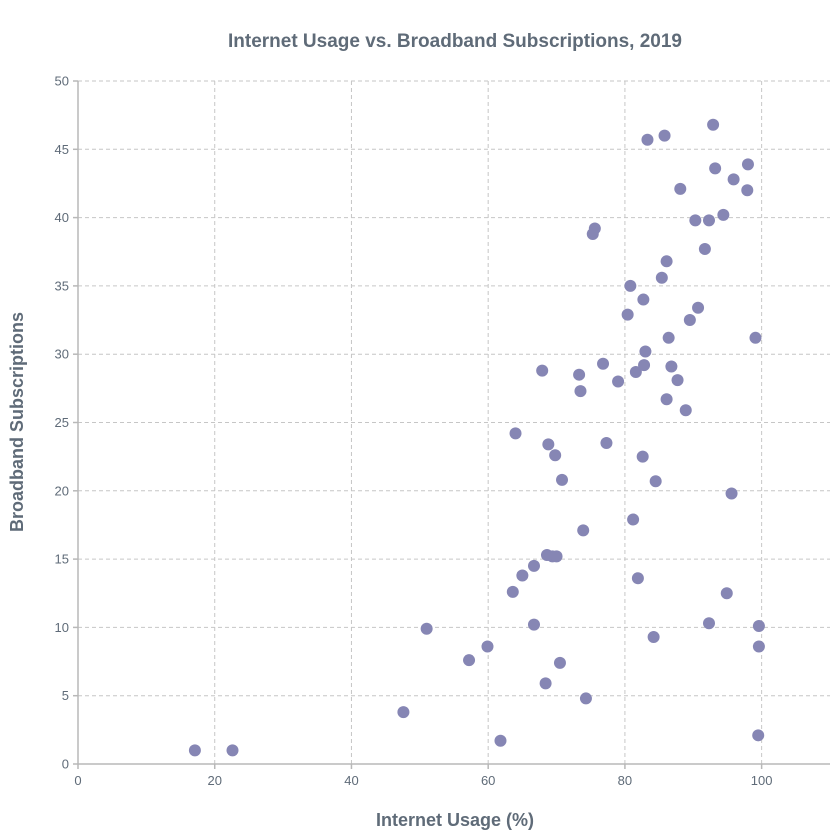 The height and width of the screenshot is (840, 840). What do you see at coordinates (62, 627) in the screenshot?
I see `y-tick-label: 10` at bounding box center [62, 627].